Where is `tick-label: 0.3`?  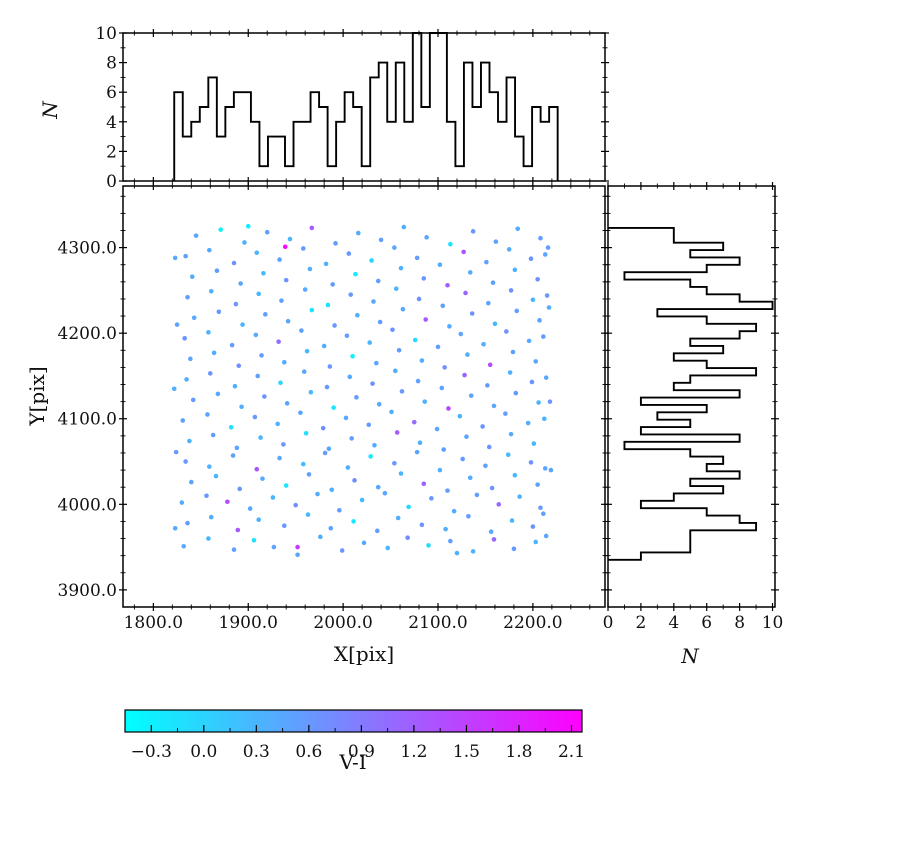 tick-label: 0.3 is located at coordinates (256, 752).